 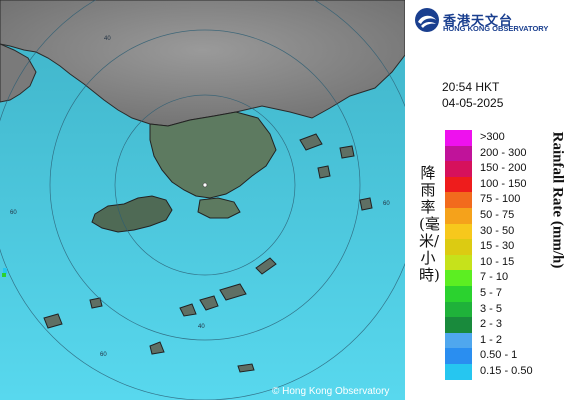 I want to click on legend-item: 200 - 300, so click(x=510, y=153).